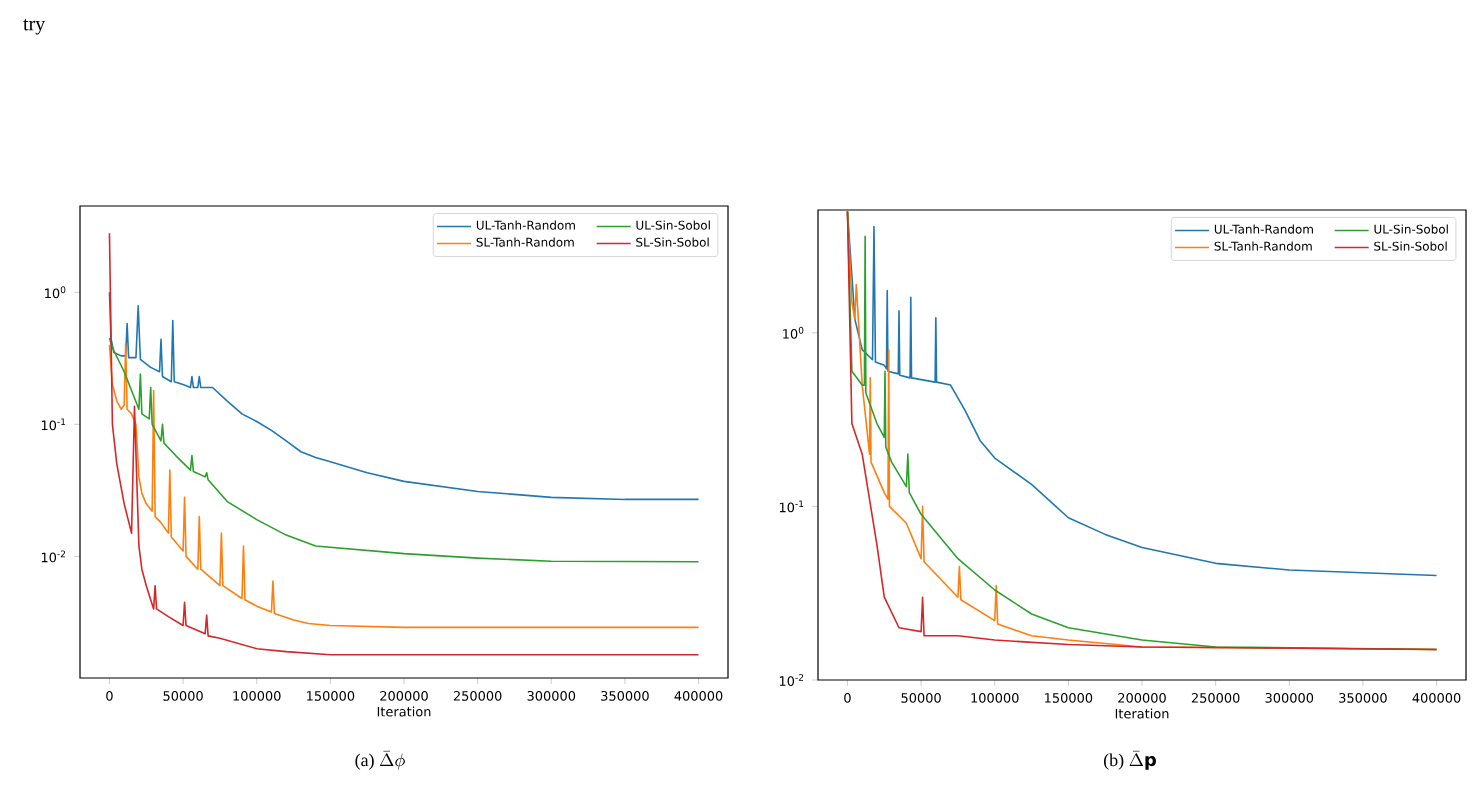  Describe the element at coordinates (380, 760) in the screenshot. I see `text: $\text{(a) }\bar{\Delta}\phi$` at that location.